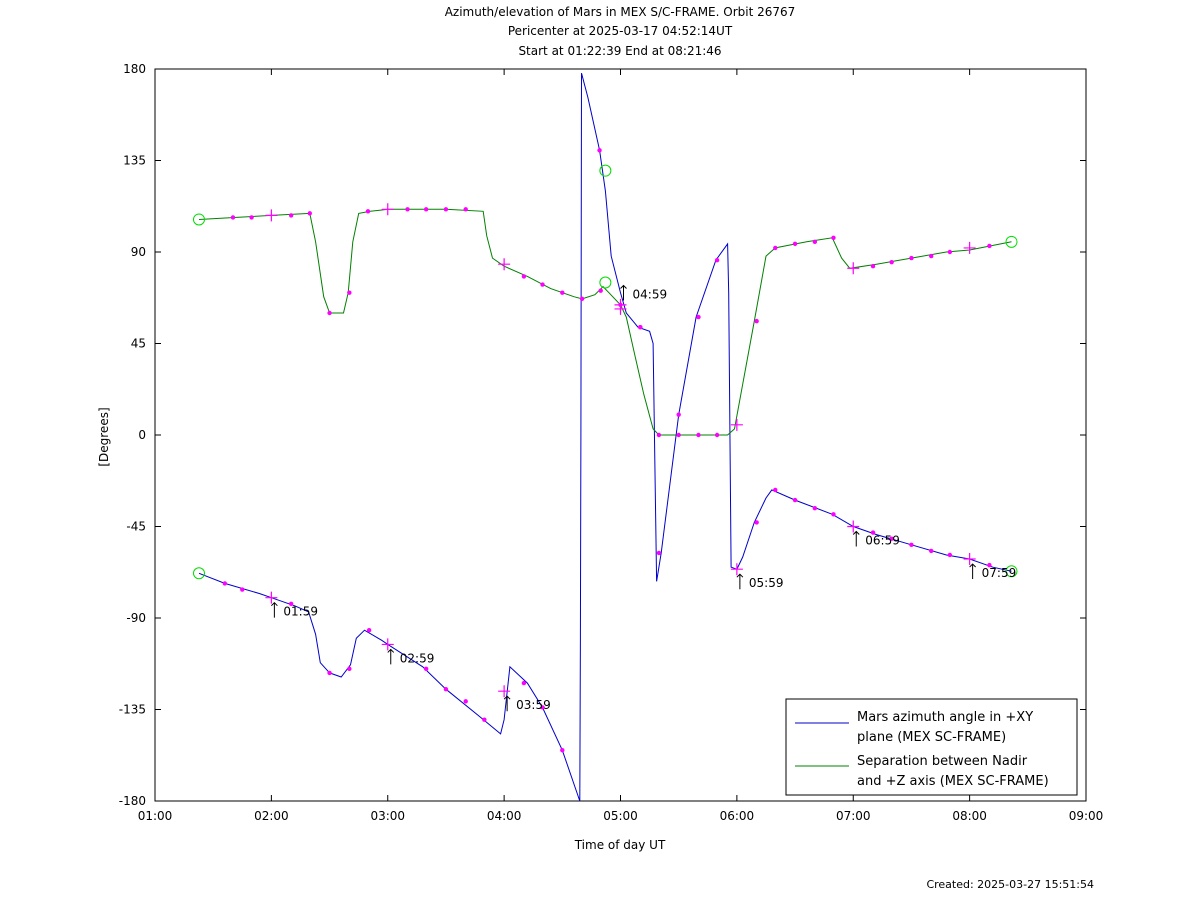 This screenshot has height=901, width=1200. What do you see at coordinates (620, 816) in the screenshot?
I see `x-tick-label: 05:00` at bounding box center [620, 816].